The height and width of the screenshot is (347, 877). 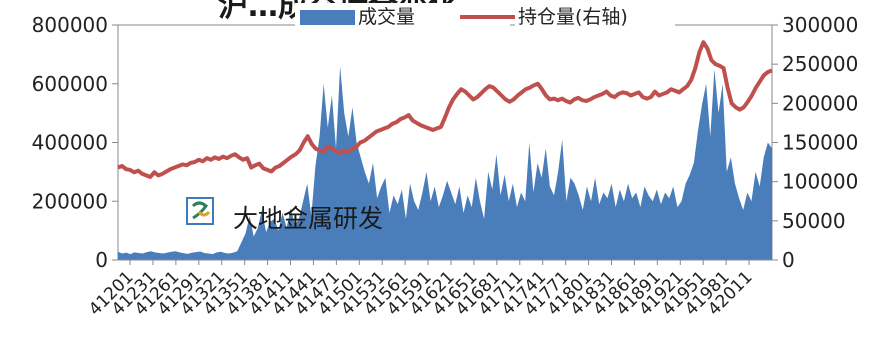 I want to click on y-right-tick-label: 200000, so click(x=820, y=103).